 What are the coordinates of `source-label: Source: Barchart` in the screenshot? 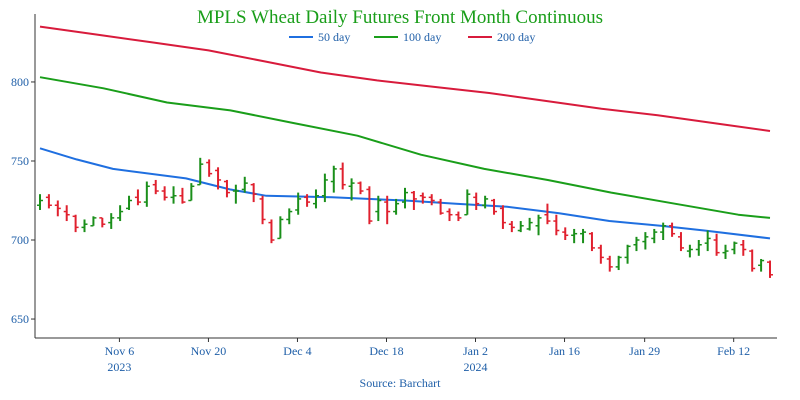 It's located at (401, 383).